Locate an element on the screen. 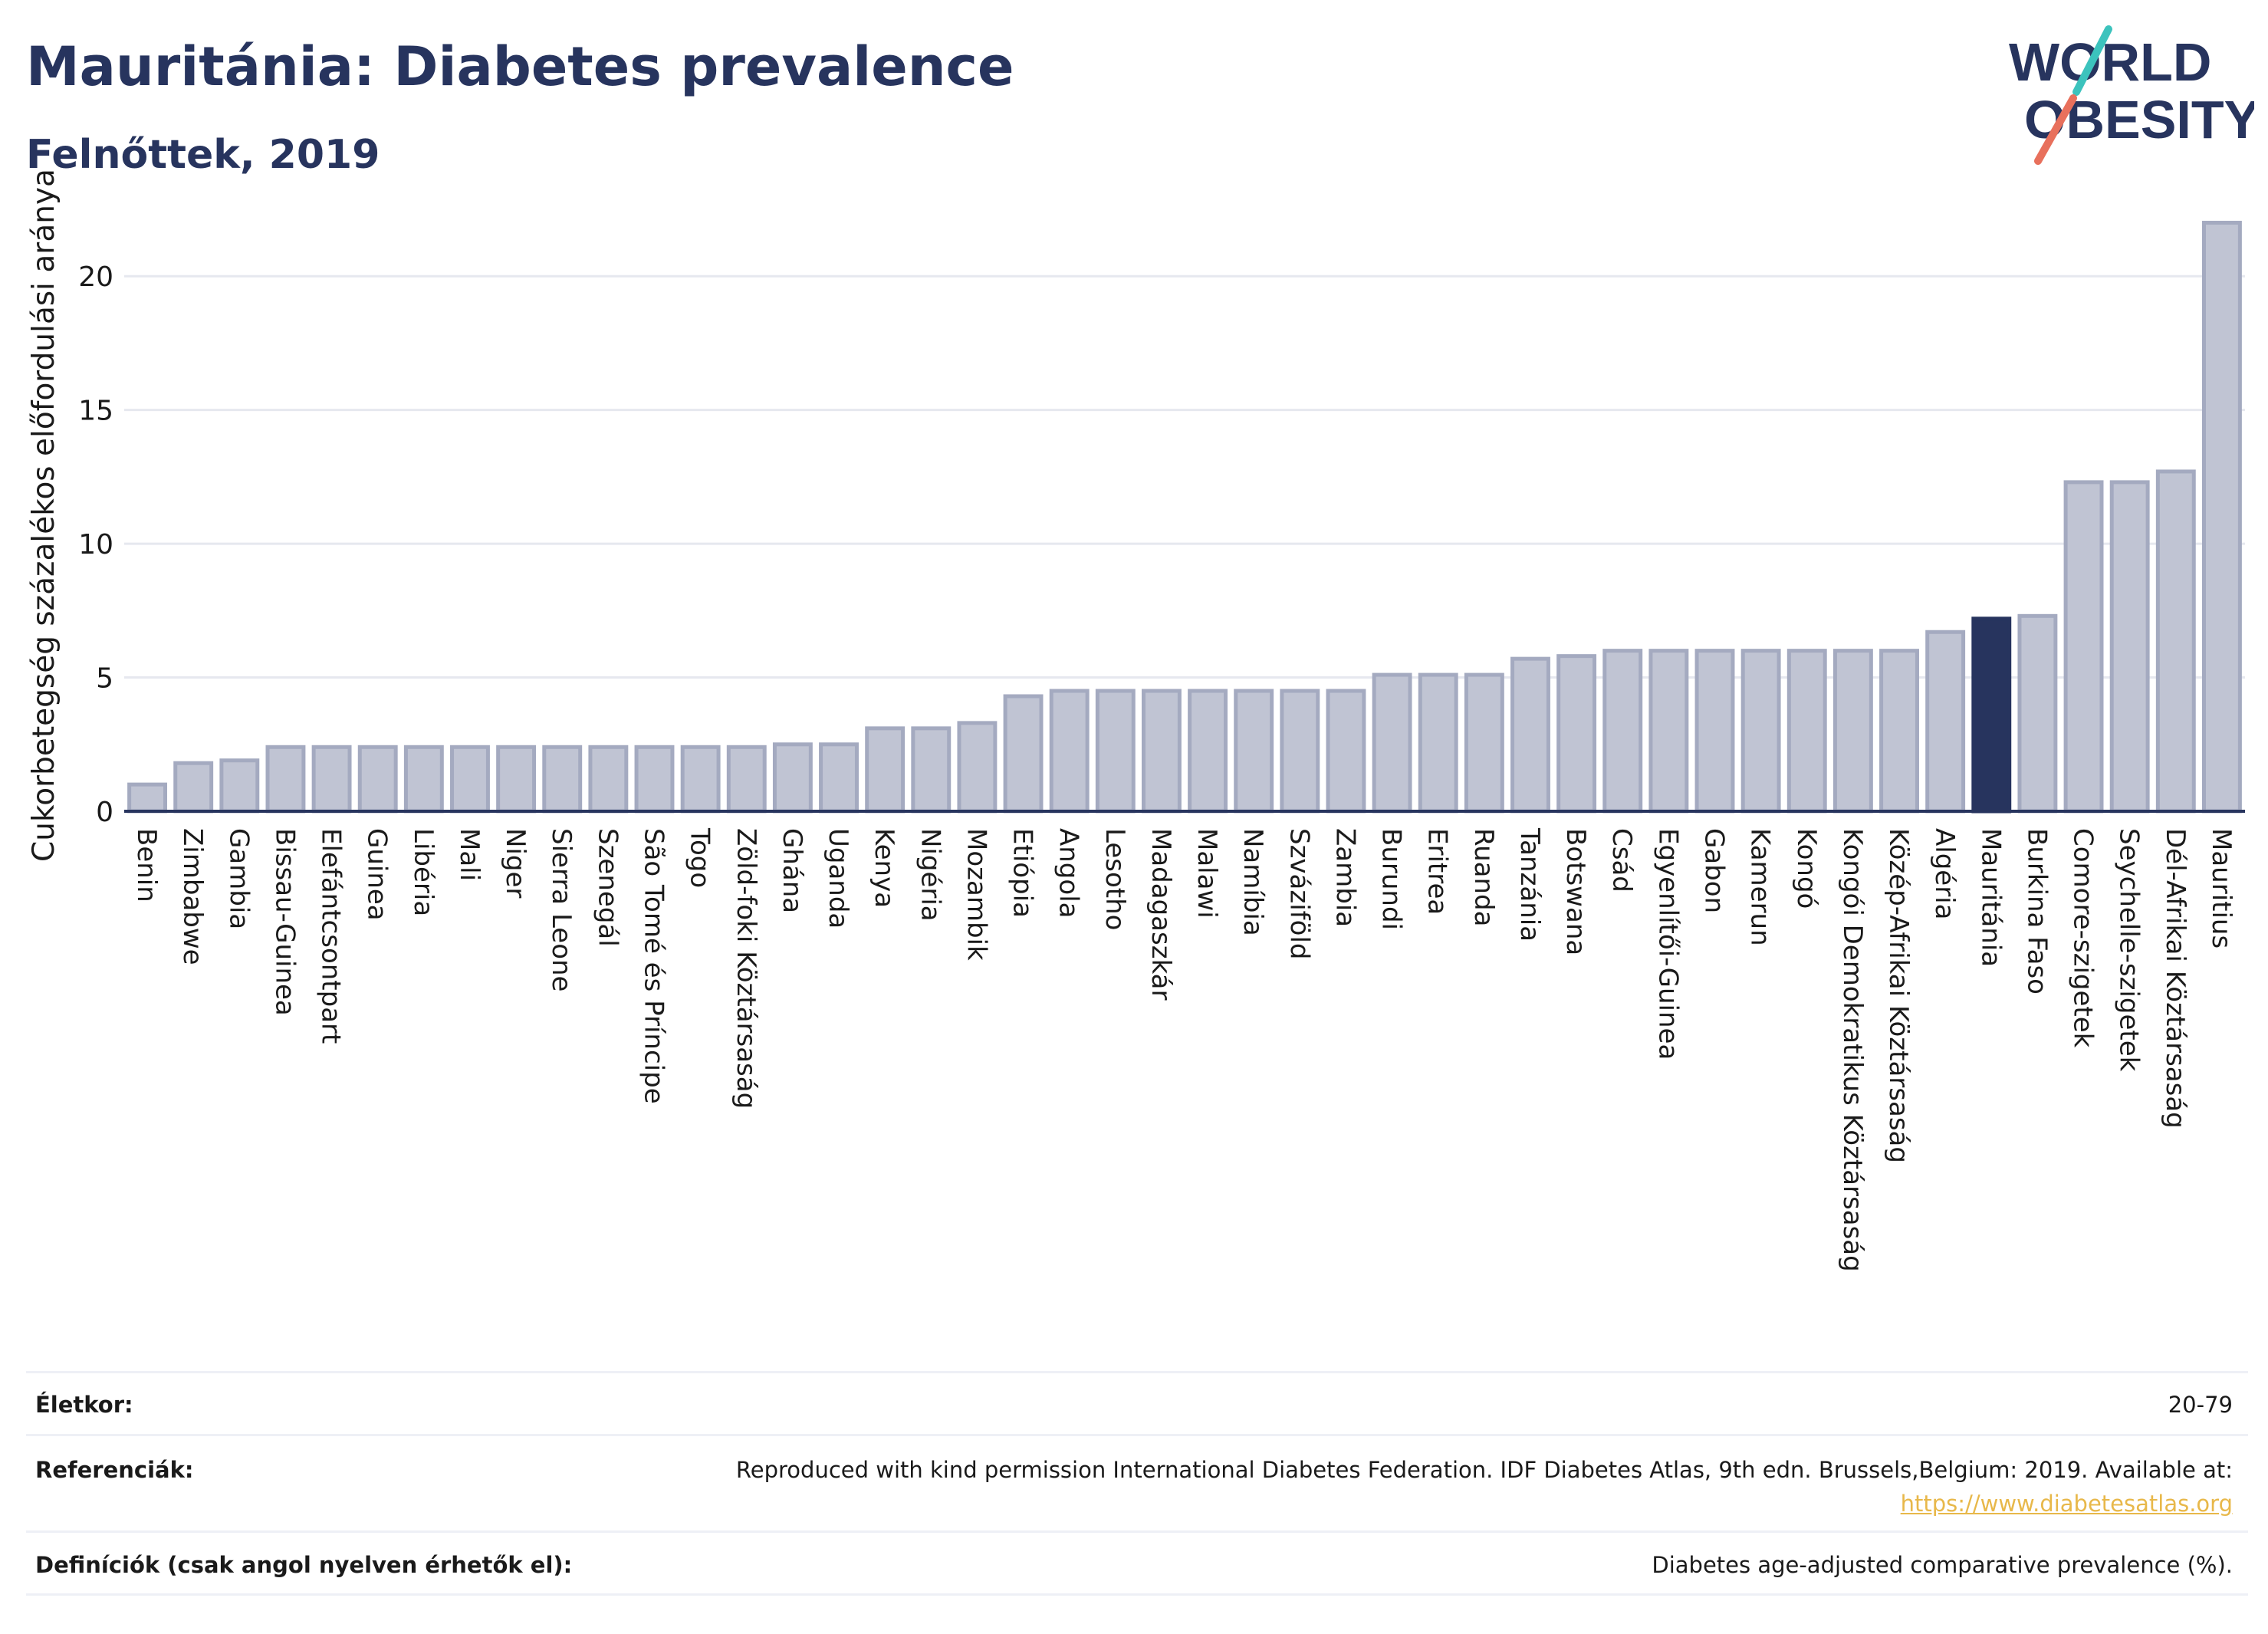 The image size is (2268, 1634). x-tick-label: Algéria is located at coordinates (1944, 874).